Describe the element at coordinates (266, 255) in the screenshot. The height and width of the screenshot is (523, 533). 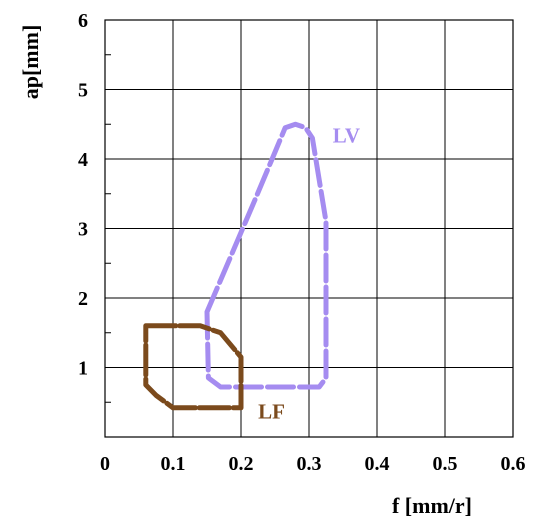
I see `region-lv` at that location.